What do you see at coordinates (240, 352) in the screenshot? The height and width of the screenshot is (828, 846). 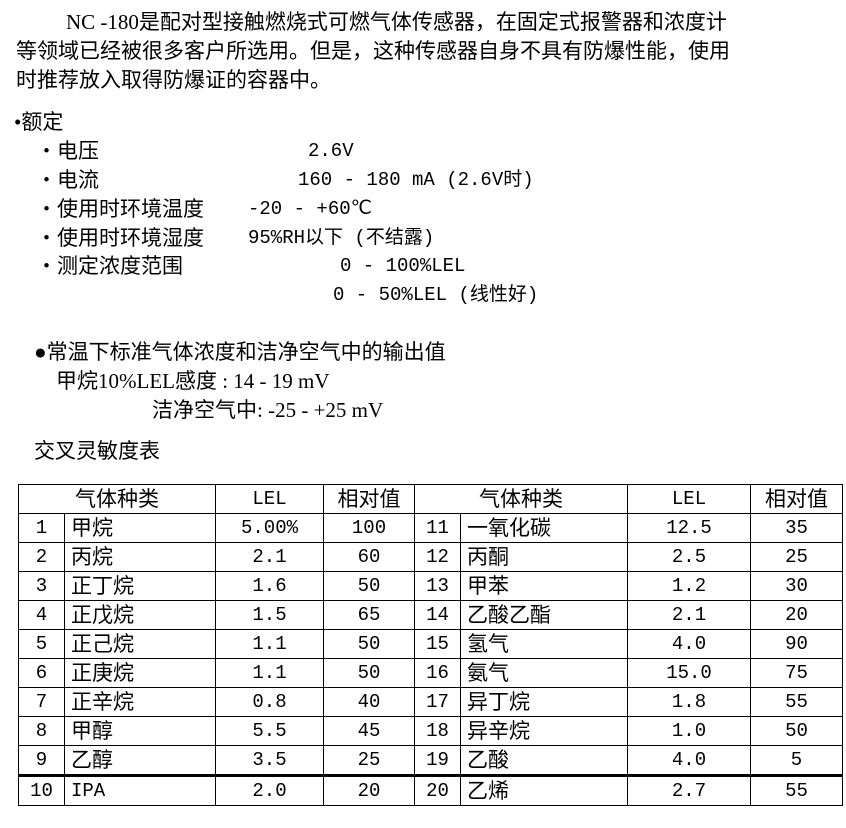 I see `output-heading: ●常温下标准气体浓度和洁净空气中的输出值` at bounding box center [240, 352].